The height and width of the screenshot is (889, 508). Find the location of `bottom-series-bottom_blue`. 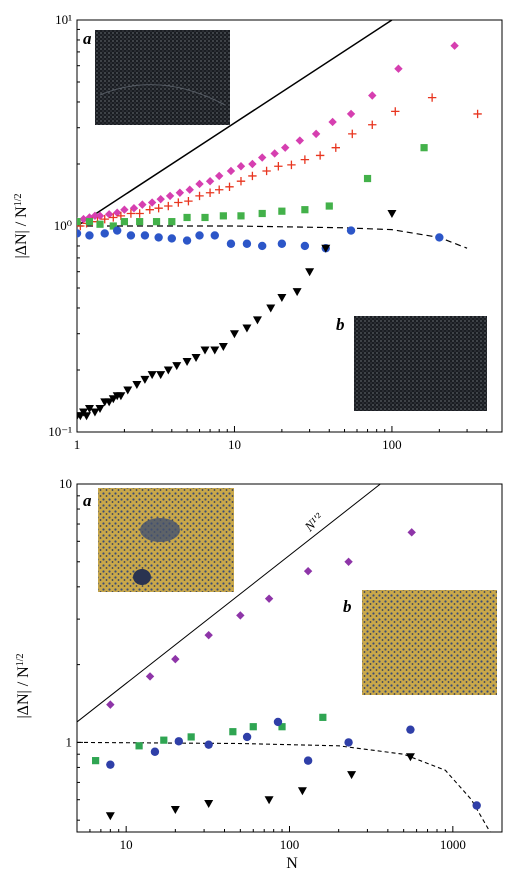

bottom-series-bottom_blue is located at coordinates (293, 763).